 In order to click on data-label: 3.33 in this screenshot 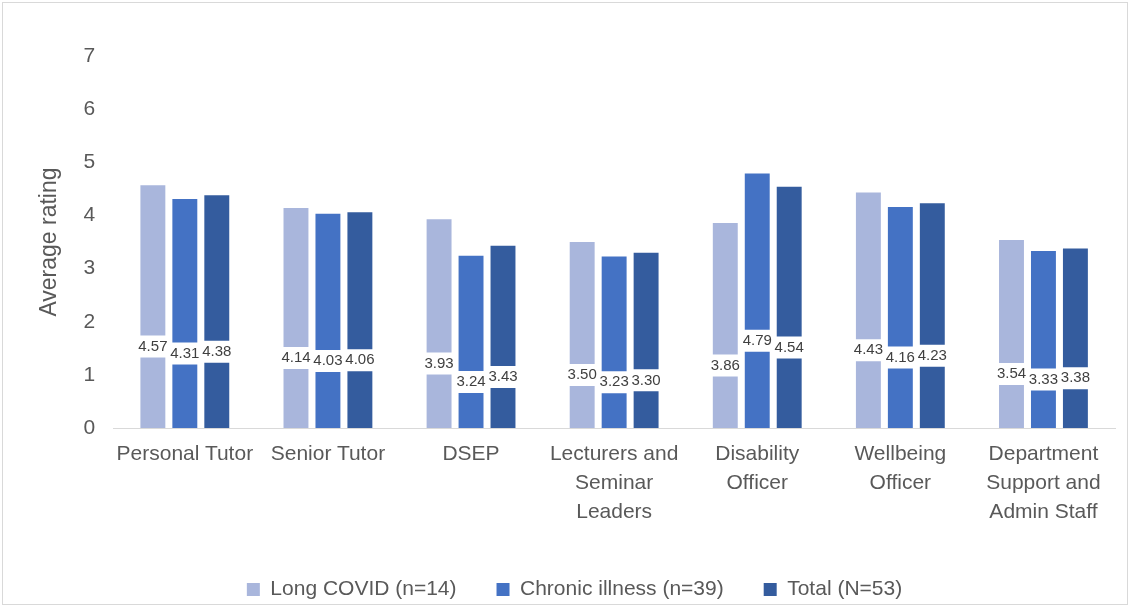, I will do `click(1043, 378)`.